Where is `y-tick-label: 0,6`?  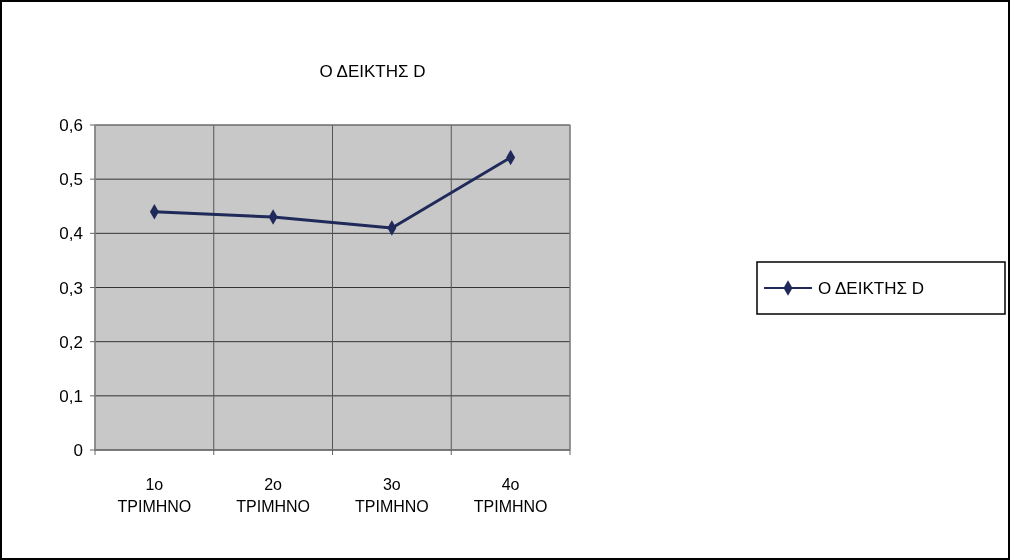
y-tick-label: 0,6 is located at coordinates (71, 125).